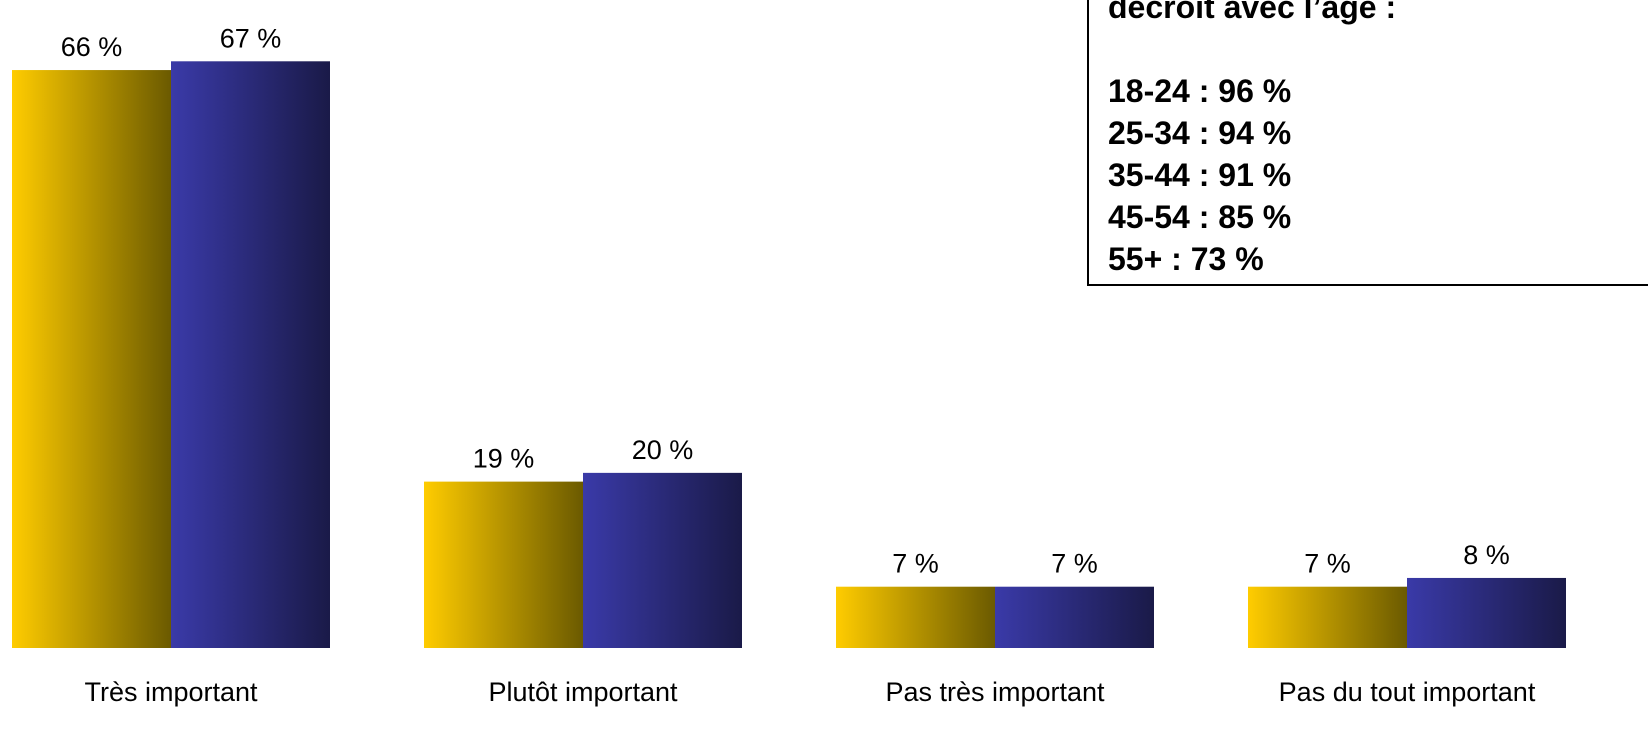 The image size is (1648, 745). Describe the element at coordinates (251, 38) in the screenshot. I see `value-label-c0-s1: 67 %` at that location.